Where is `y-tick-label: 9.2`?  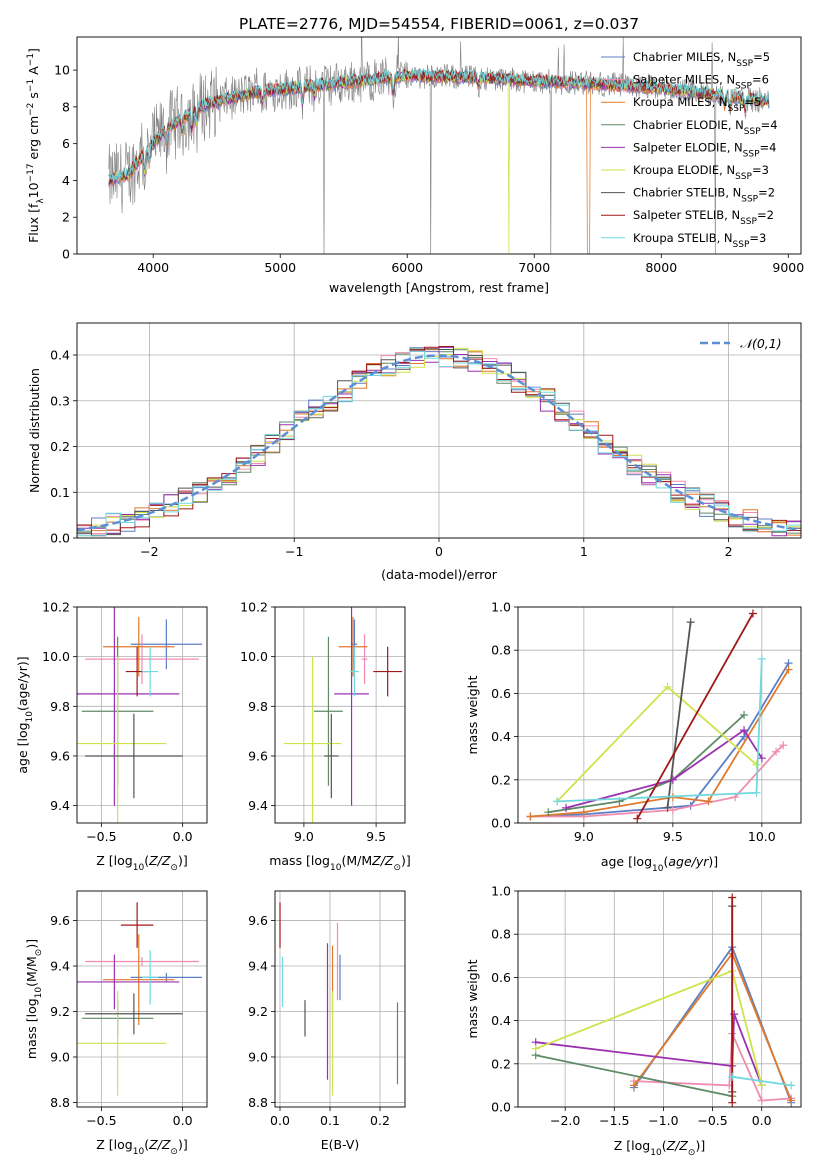 y-tick-label: 9.2 is located at coordinates (60, 1011).